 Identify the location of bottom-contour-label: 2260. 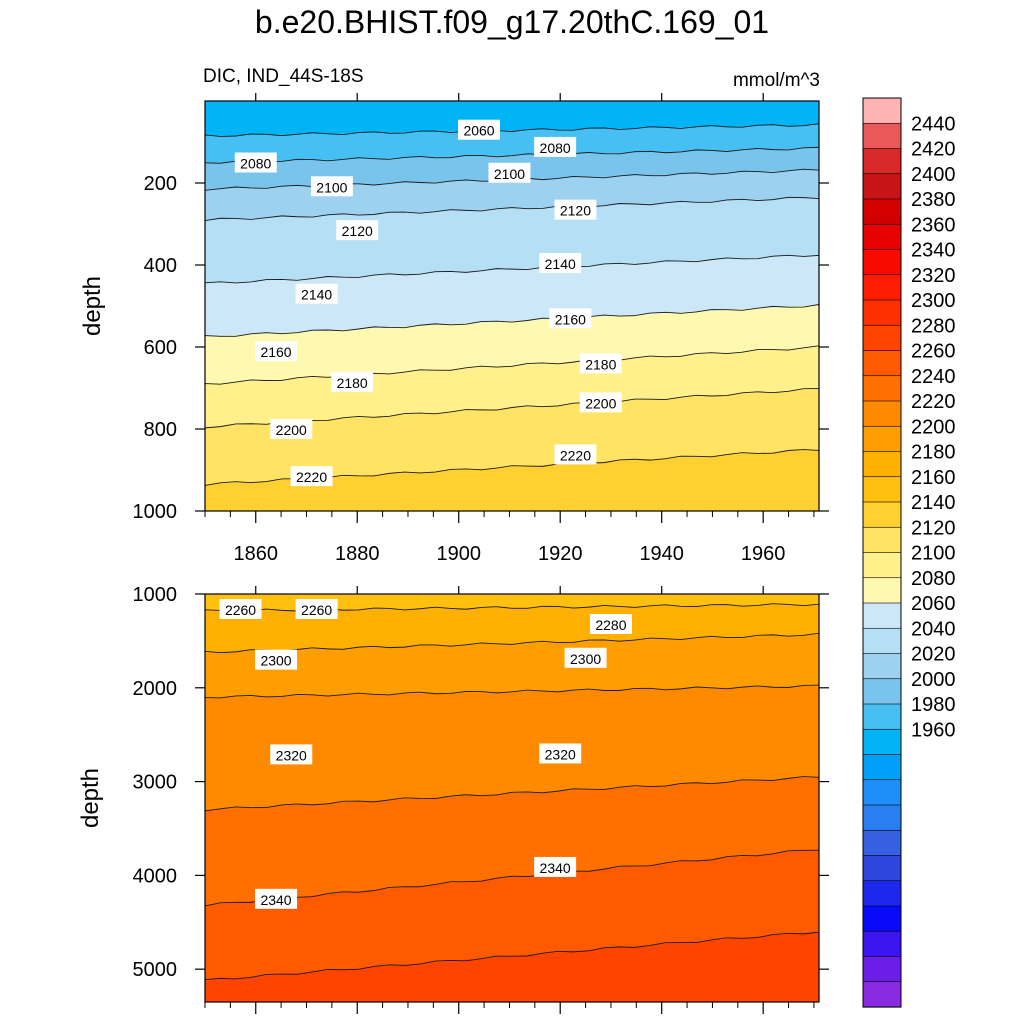
(240, 609).